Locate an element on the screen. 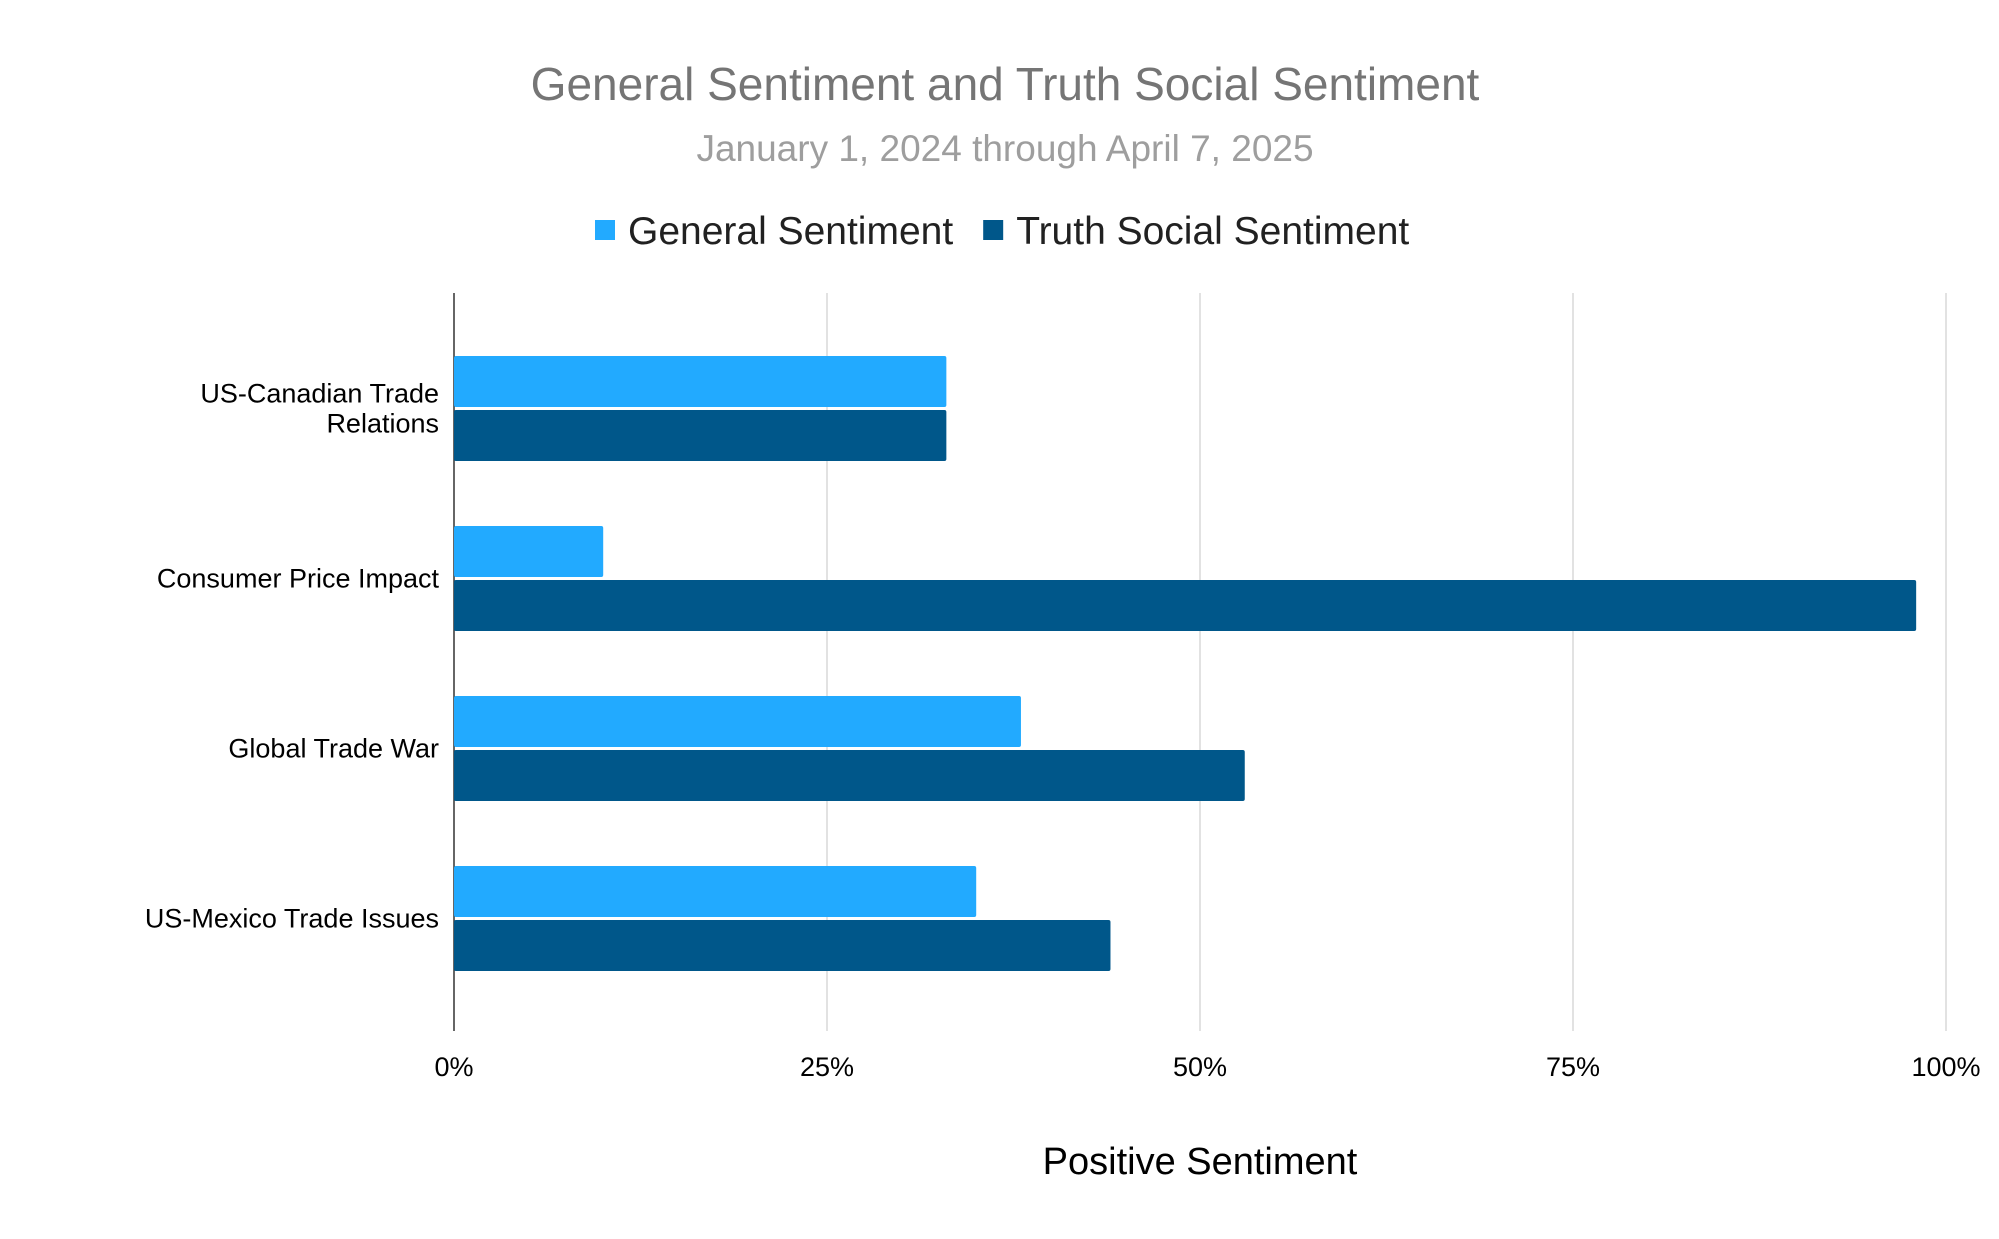 The width and height of the screenshot is (1999, 1239). legend: General Sentiment Truth Social Sentiment is located at coordinates (1002, 231).